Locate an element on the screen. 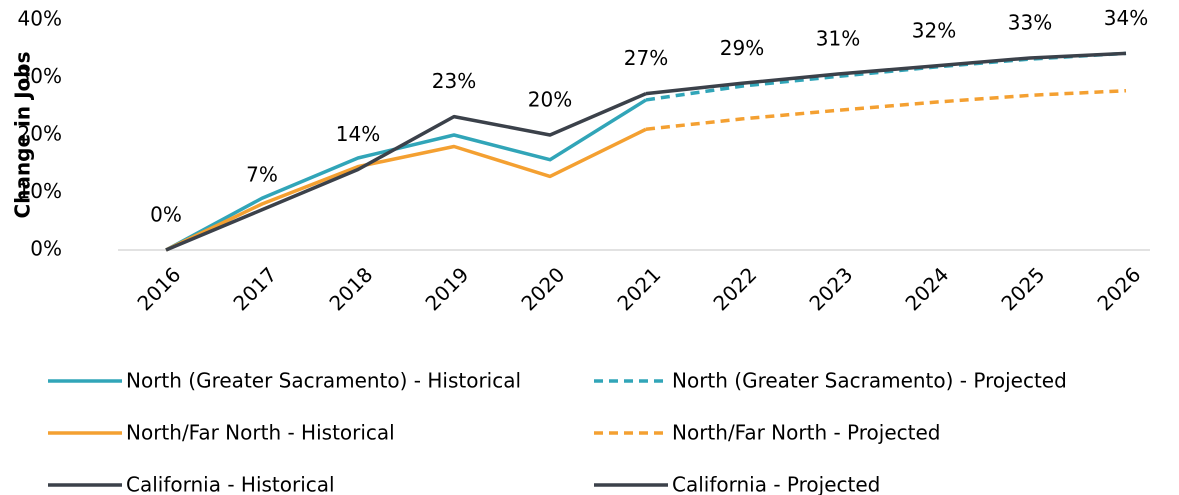 The height and width of the screenshot is (495, 1179). data-label: 32% is located at coordinates (934, 31).